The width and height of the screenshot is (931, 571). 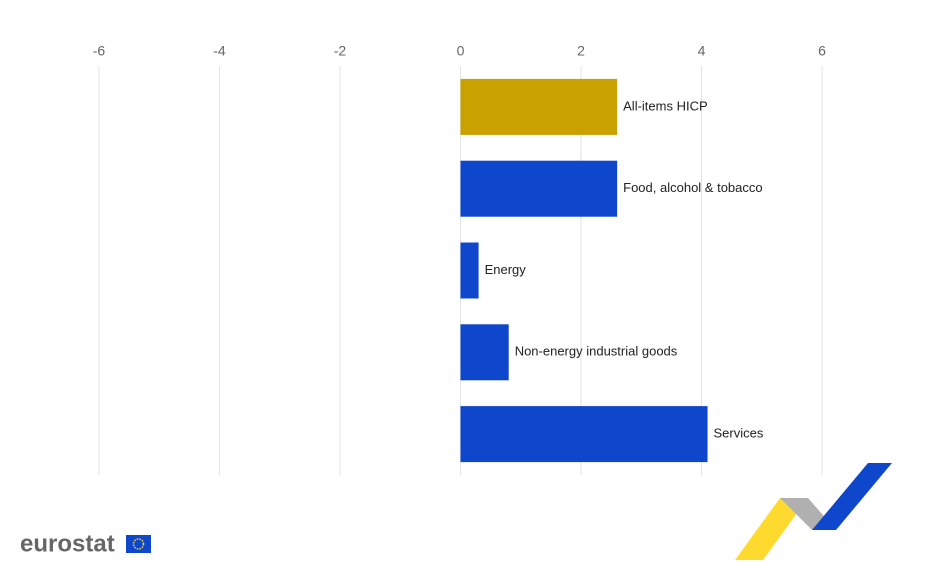 What do you see at coordinates (822, 51) in the screenshot?
I see `x-tick-label: 6` at bounding box center [822, 51].